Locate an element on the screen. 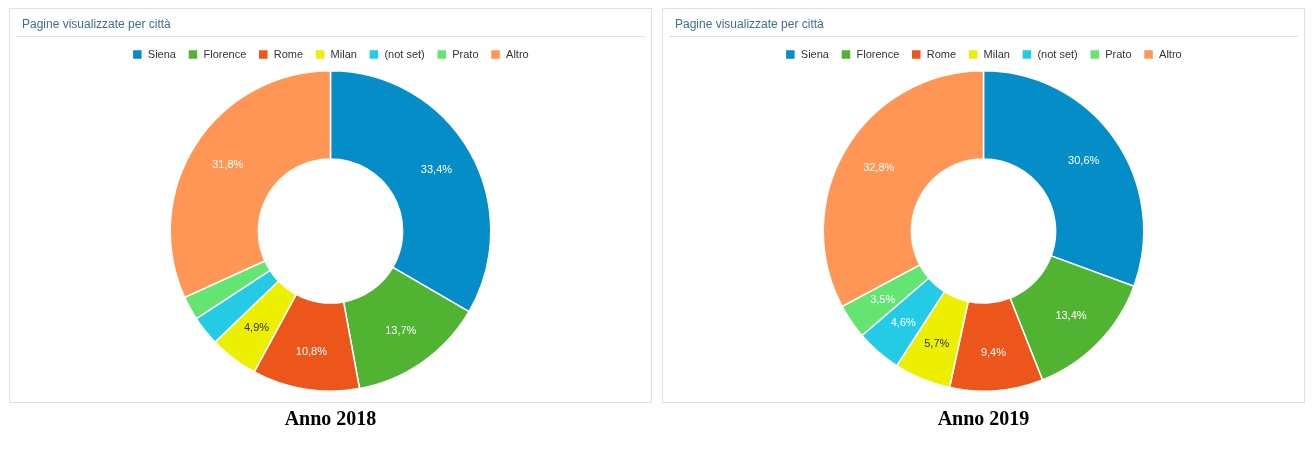 The width and height of the screenshot is (1315, 450). data-label: 4,6% is located at coordinates (903, 322).